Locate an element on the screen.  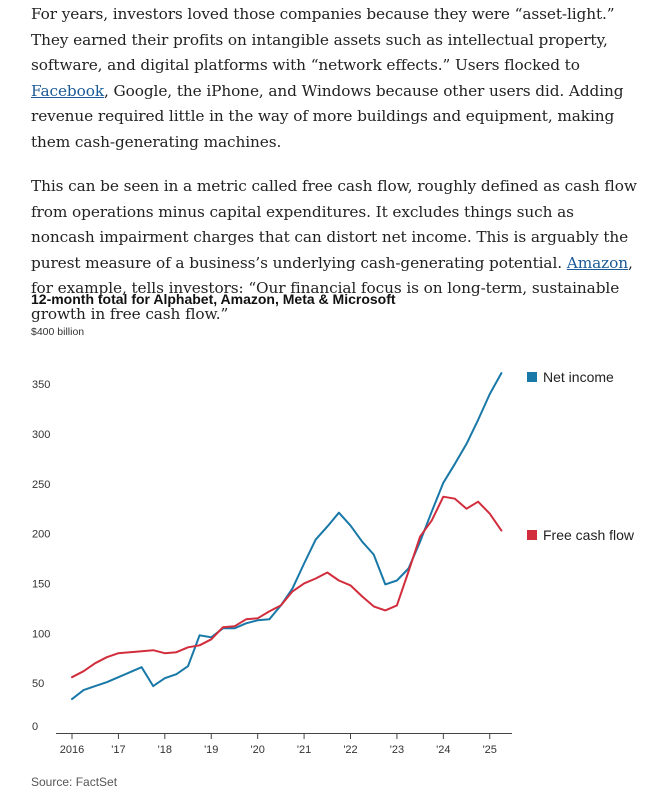
legend-swatch-net-income is located at coordinates (532, 377).